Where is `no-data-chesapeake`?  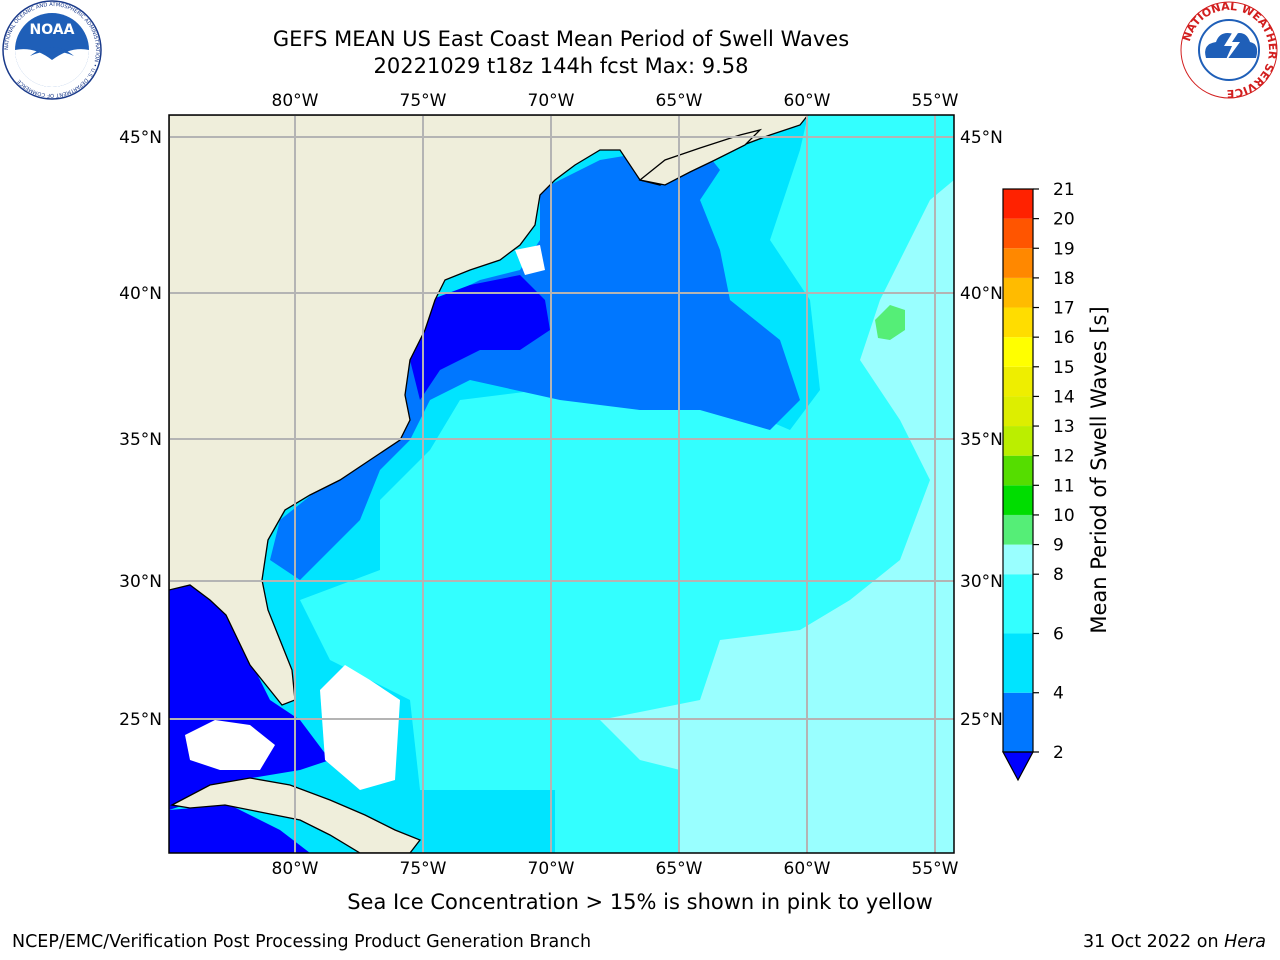
no-data-chesapeake is located at coordinates (530, 260).